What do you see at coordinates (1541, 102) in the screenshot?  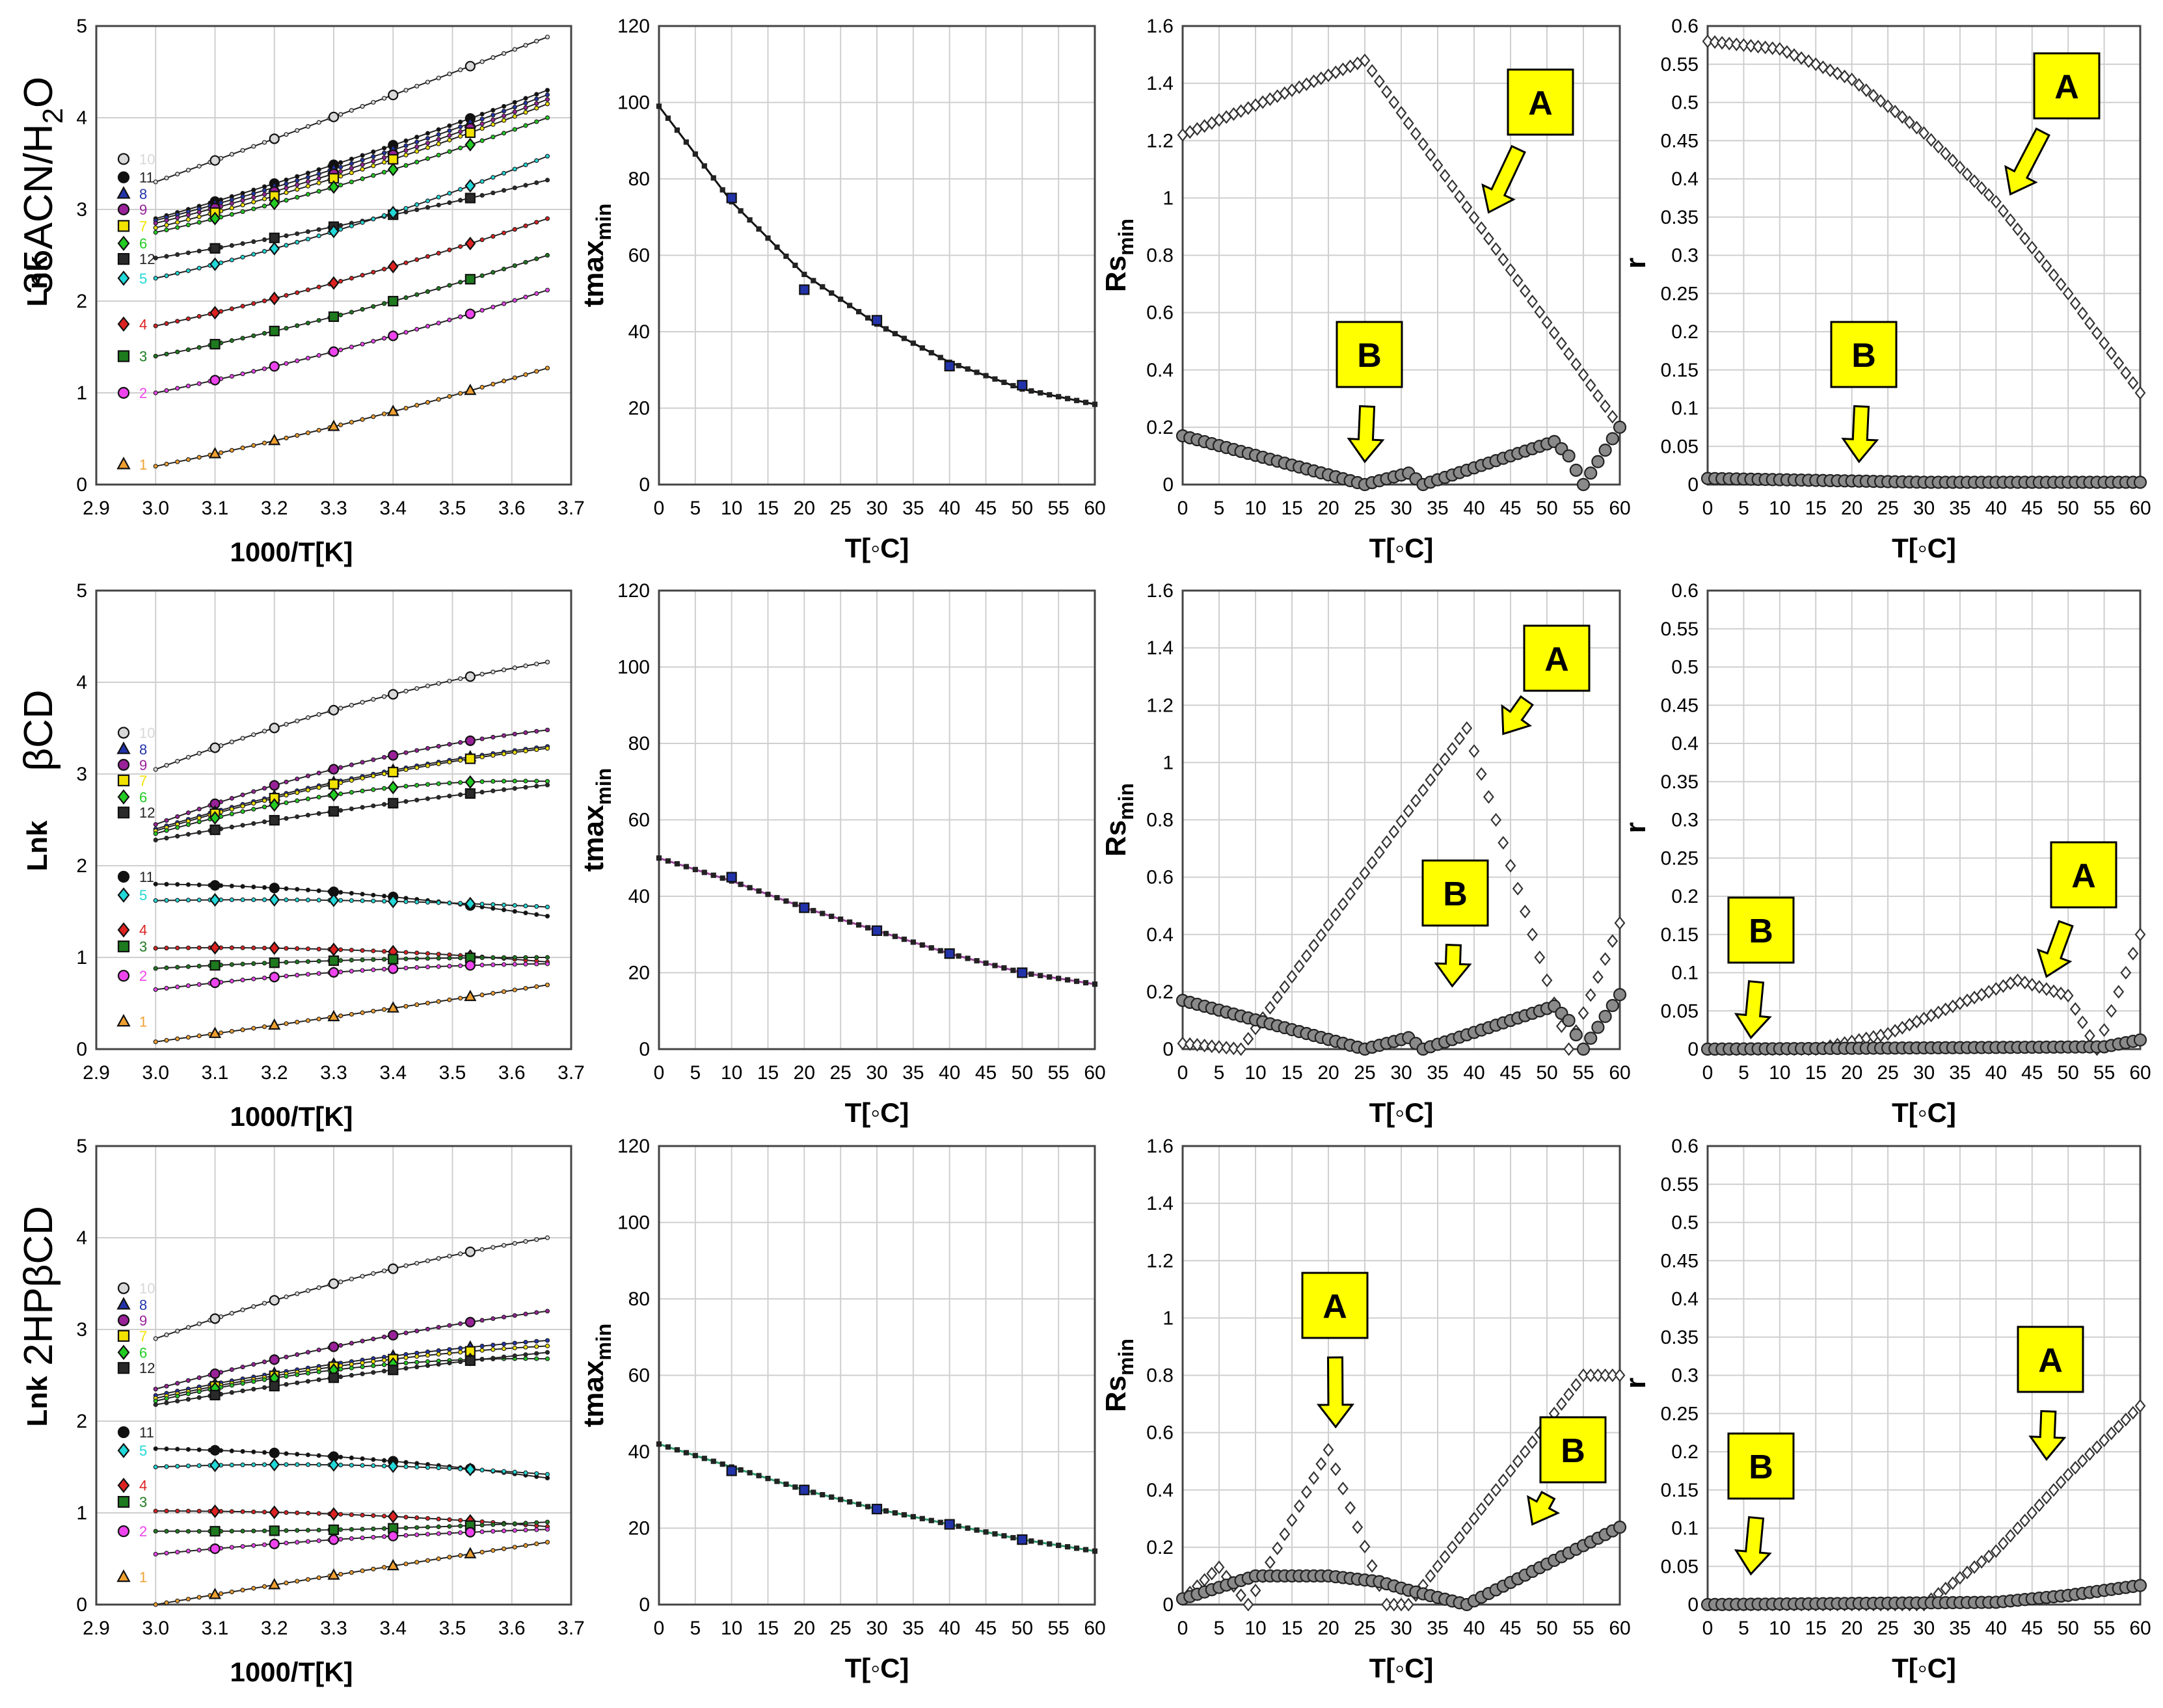 I see `callout-box` at bounding box center [1541, 102].